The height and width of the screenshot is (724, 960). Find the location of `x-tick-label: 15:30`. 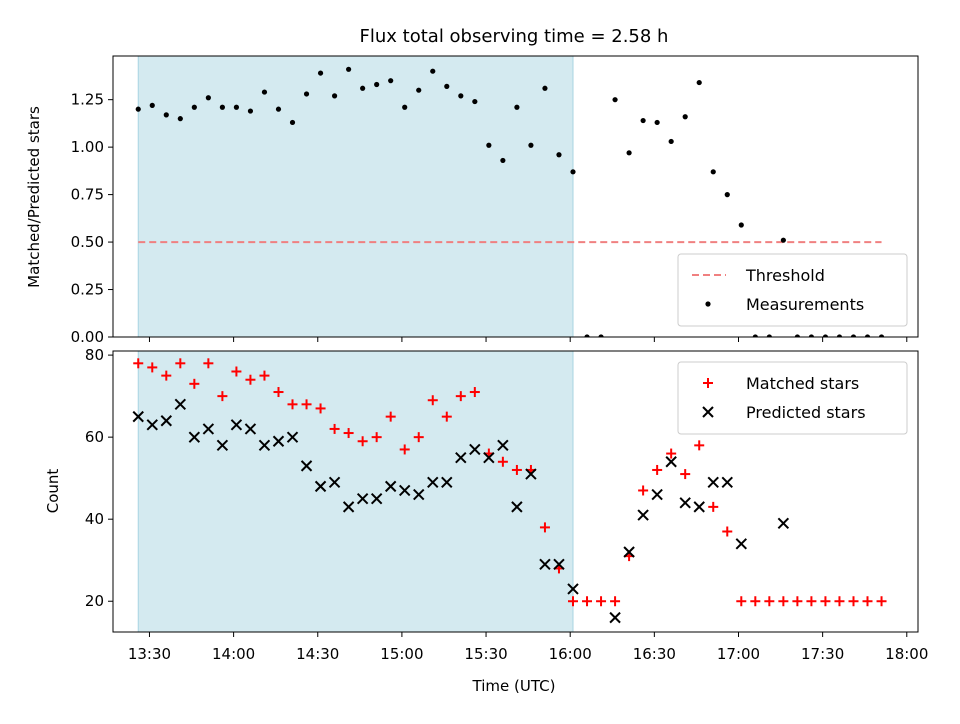

x-tick-label: 15:30 is located at coordinates (485, 654).